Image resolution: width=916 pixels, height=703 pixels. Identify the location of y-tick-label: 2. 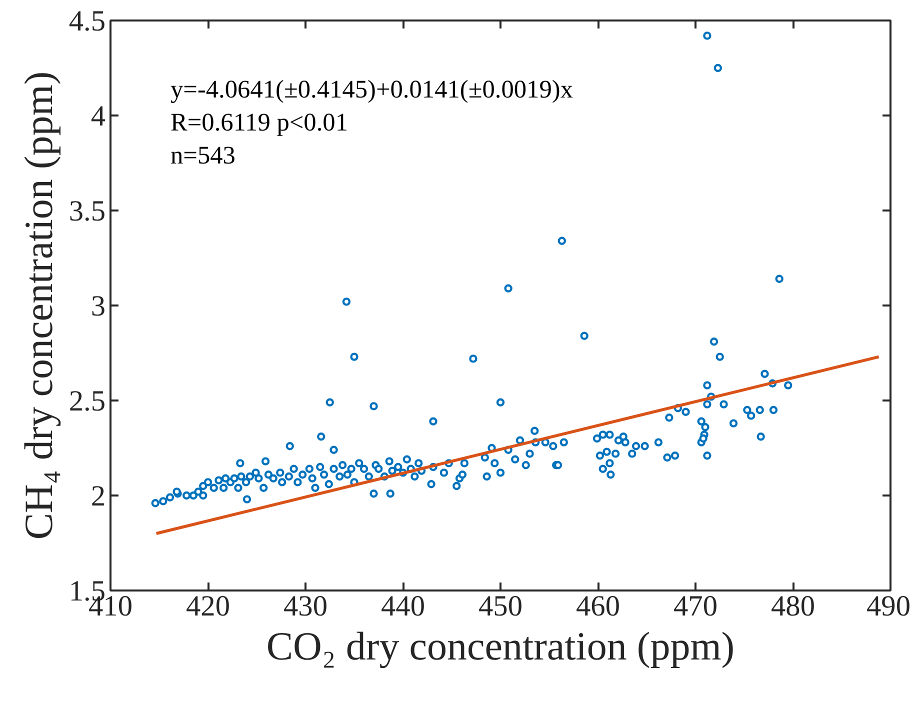
(98, 496).